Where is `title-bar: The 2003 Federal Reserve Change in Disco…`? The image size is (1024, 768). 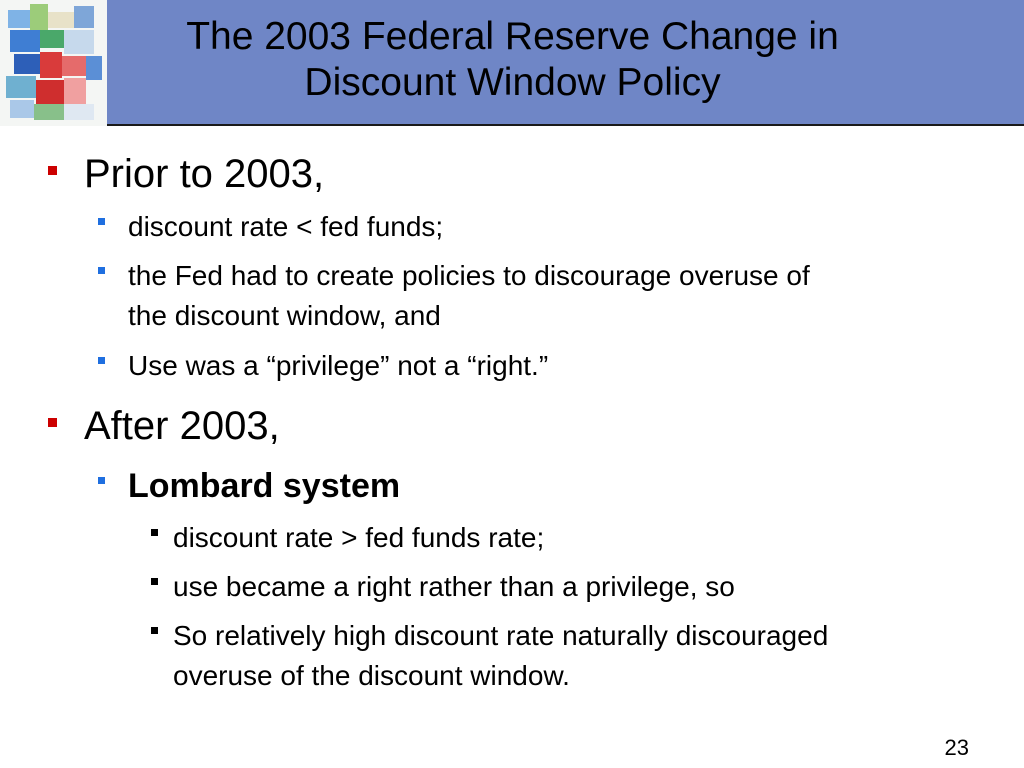 title-bar: The 2003 Federal Reserve Change in Disco… is located at coordinates (565, 63).